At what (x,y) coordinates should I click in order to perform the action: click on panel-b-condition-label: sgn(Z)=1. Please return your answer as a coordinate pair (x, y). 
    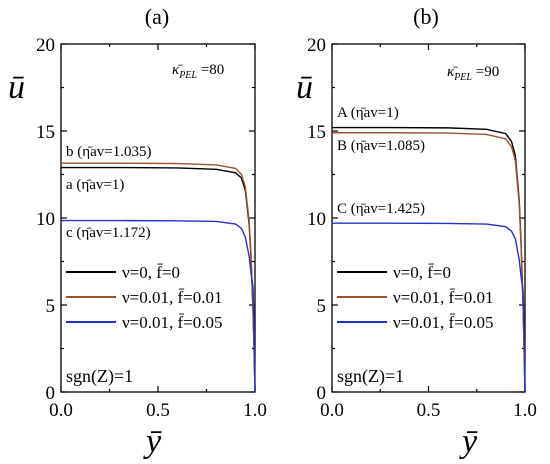
    Looking at the image, I should click on (370, 376).